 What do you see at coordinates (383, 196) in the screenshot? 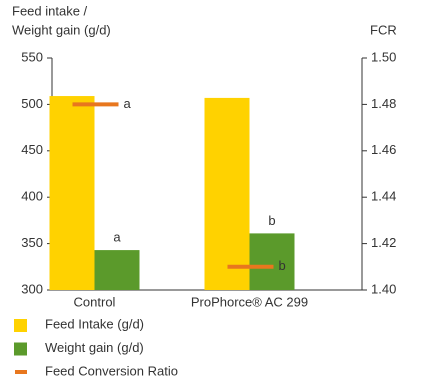
I see `y2-tick-label: 1.44` at bounding box center [383, 196].